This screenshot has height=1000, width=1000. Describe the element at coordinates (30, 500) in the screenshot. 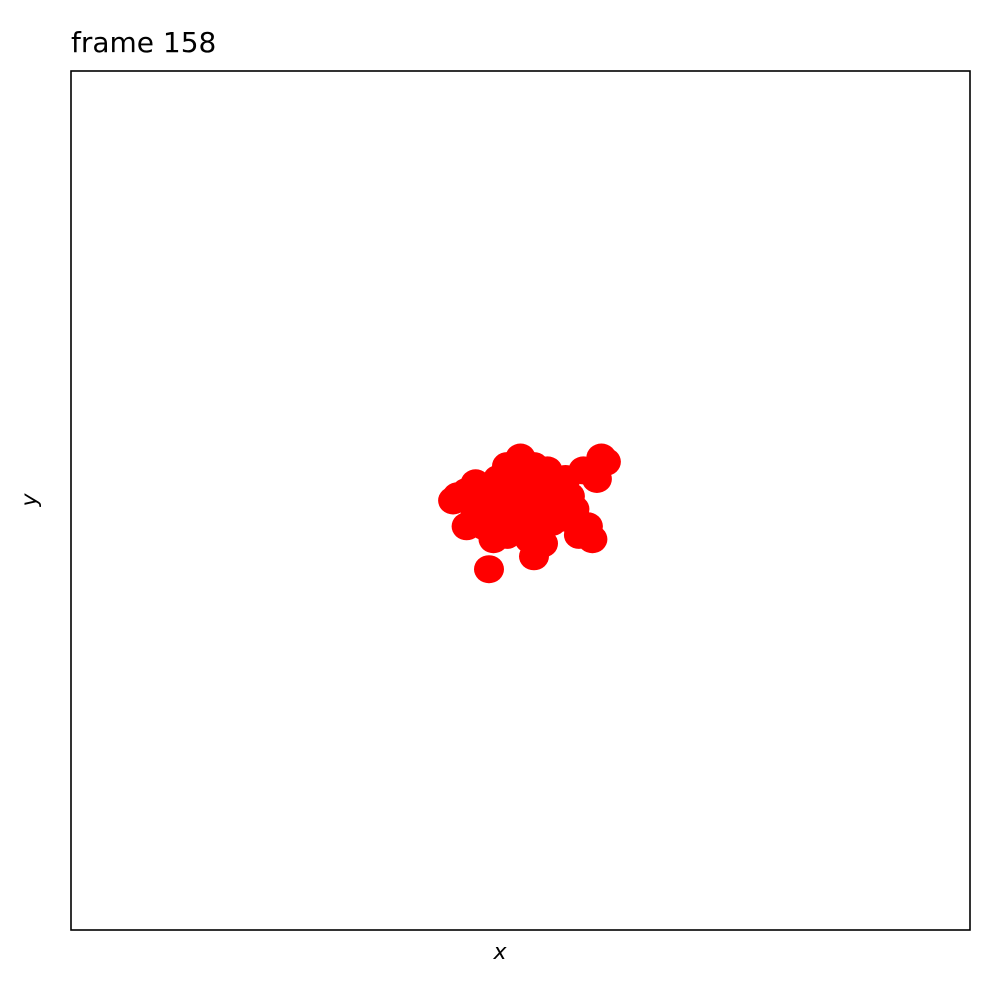

I see `y-axis-label: y` at that location.